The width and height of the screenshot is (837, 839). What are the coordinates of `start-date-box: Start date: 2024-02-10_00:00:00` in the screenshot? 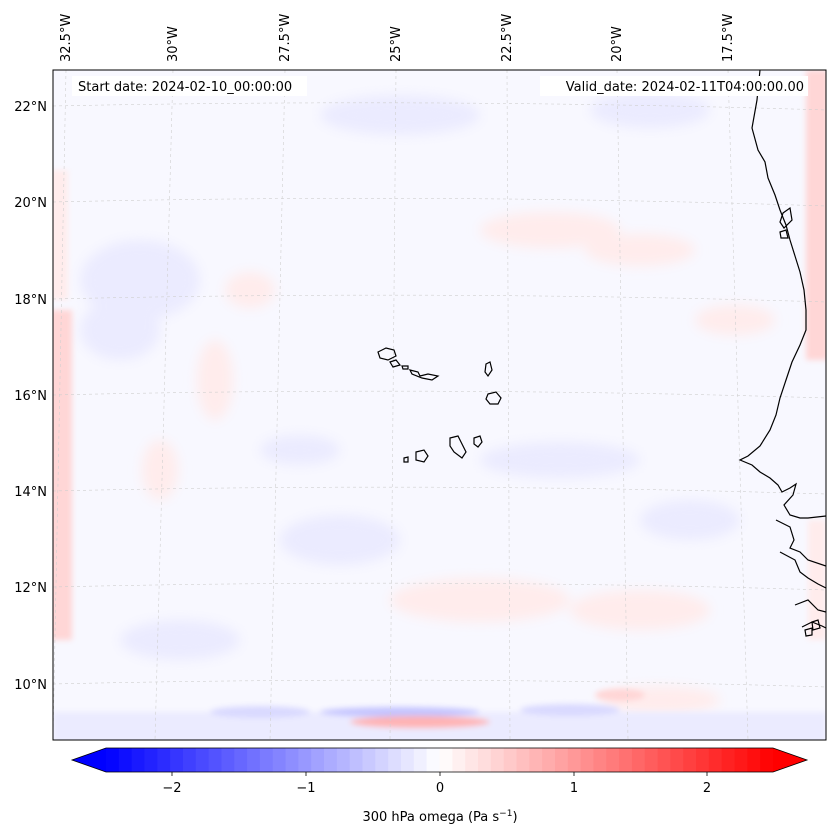 It's located at (189, 86).